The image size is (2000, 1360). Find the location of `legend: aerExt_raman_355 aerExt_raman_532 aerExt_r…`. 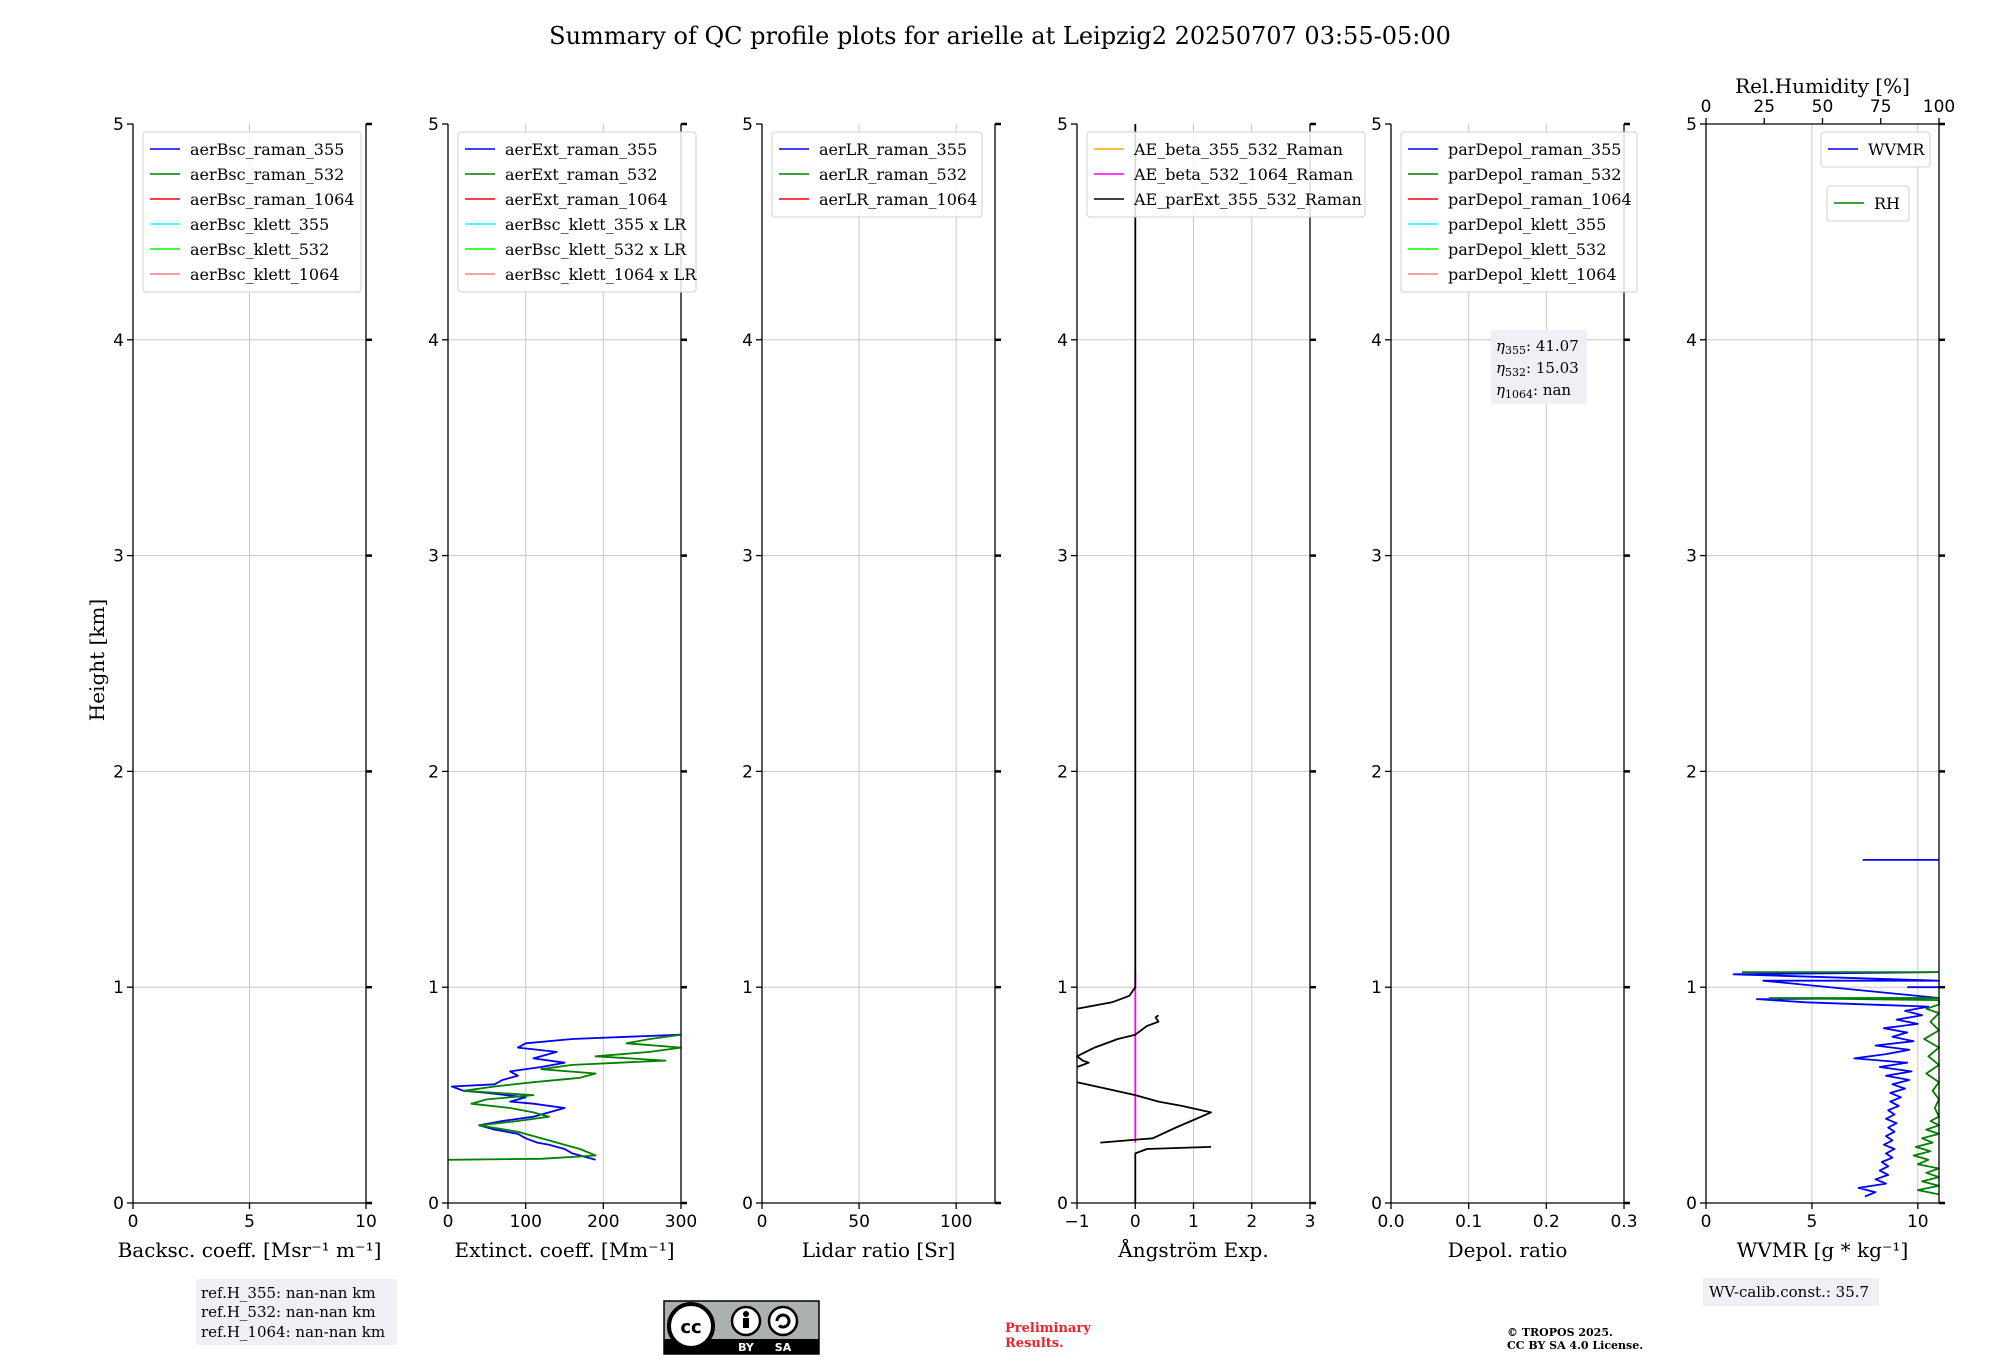

legend: aerExt_raman_355 aerExt_raman_532 aerExt_r… is located at coordinates (577, 212).